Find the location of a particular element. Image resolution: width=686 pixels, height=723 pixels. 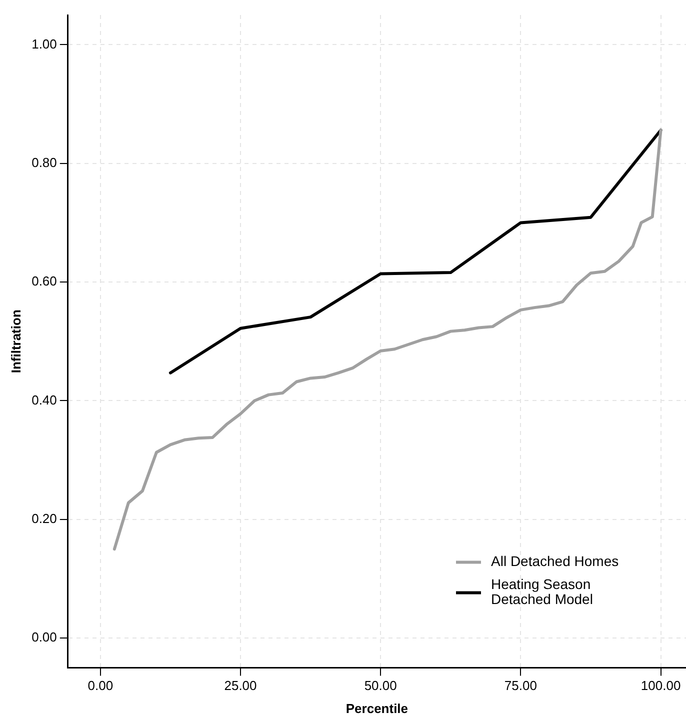

y-tick-label: 1.00 is located at coordinates (44, 44).